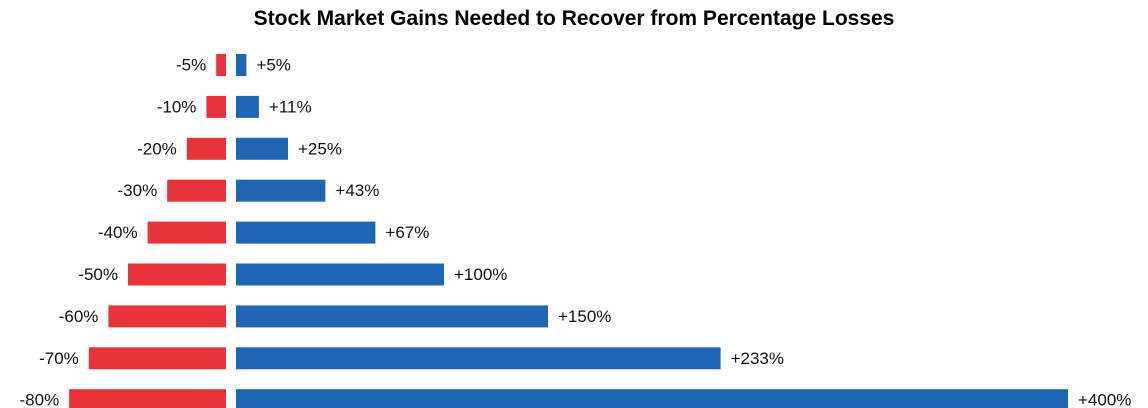  Describe the element at coordinates (157, 148) in the screenshot. I see `loss-bar-label: -20%` at that location.